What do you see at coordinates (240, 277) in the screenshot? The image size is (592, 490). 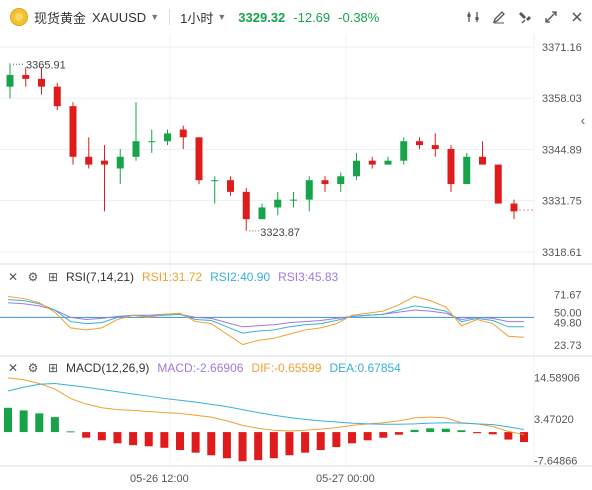 I see `rsi2-value: RSI2:40.90` at bounding box center [240, 277].